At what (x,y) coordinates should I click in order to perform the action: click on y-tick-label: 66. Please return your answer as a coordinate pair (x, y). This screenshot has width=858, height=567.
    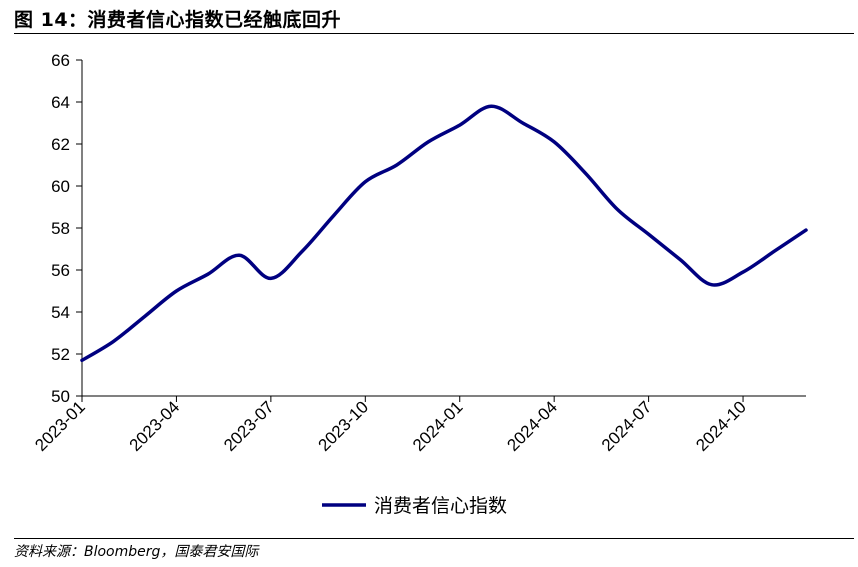
    Looking at the image, I should click on (60, 60).